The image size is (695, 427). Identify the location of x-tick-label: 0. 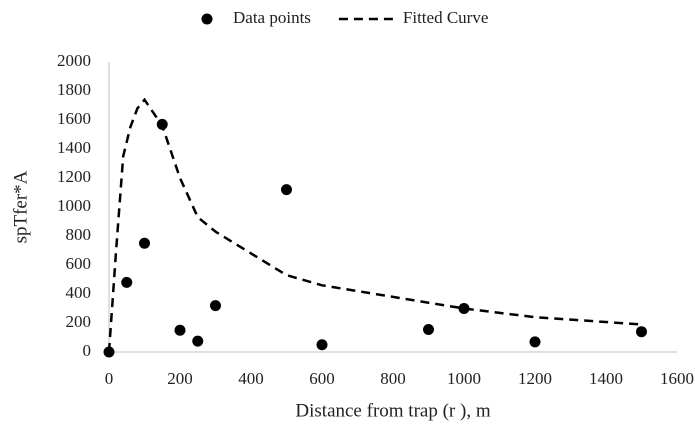
(109, 378).